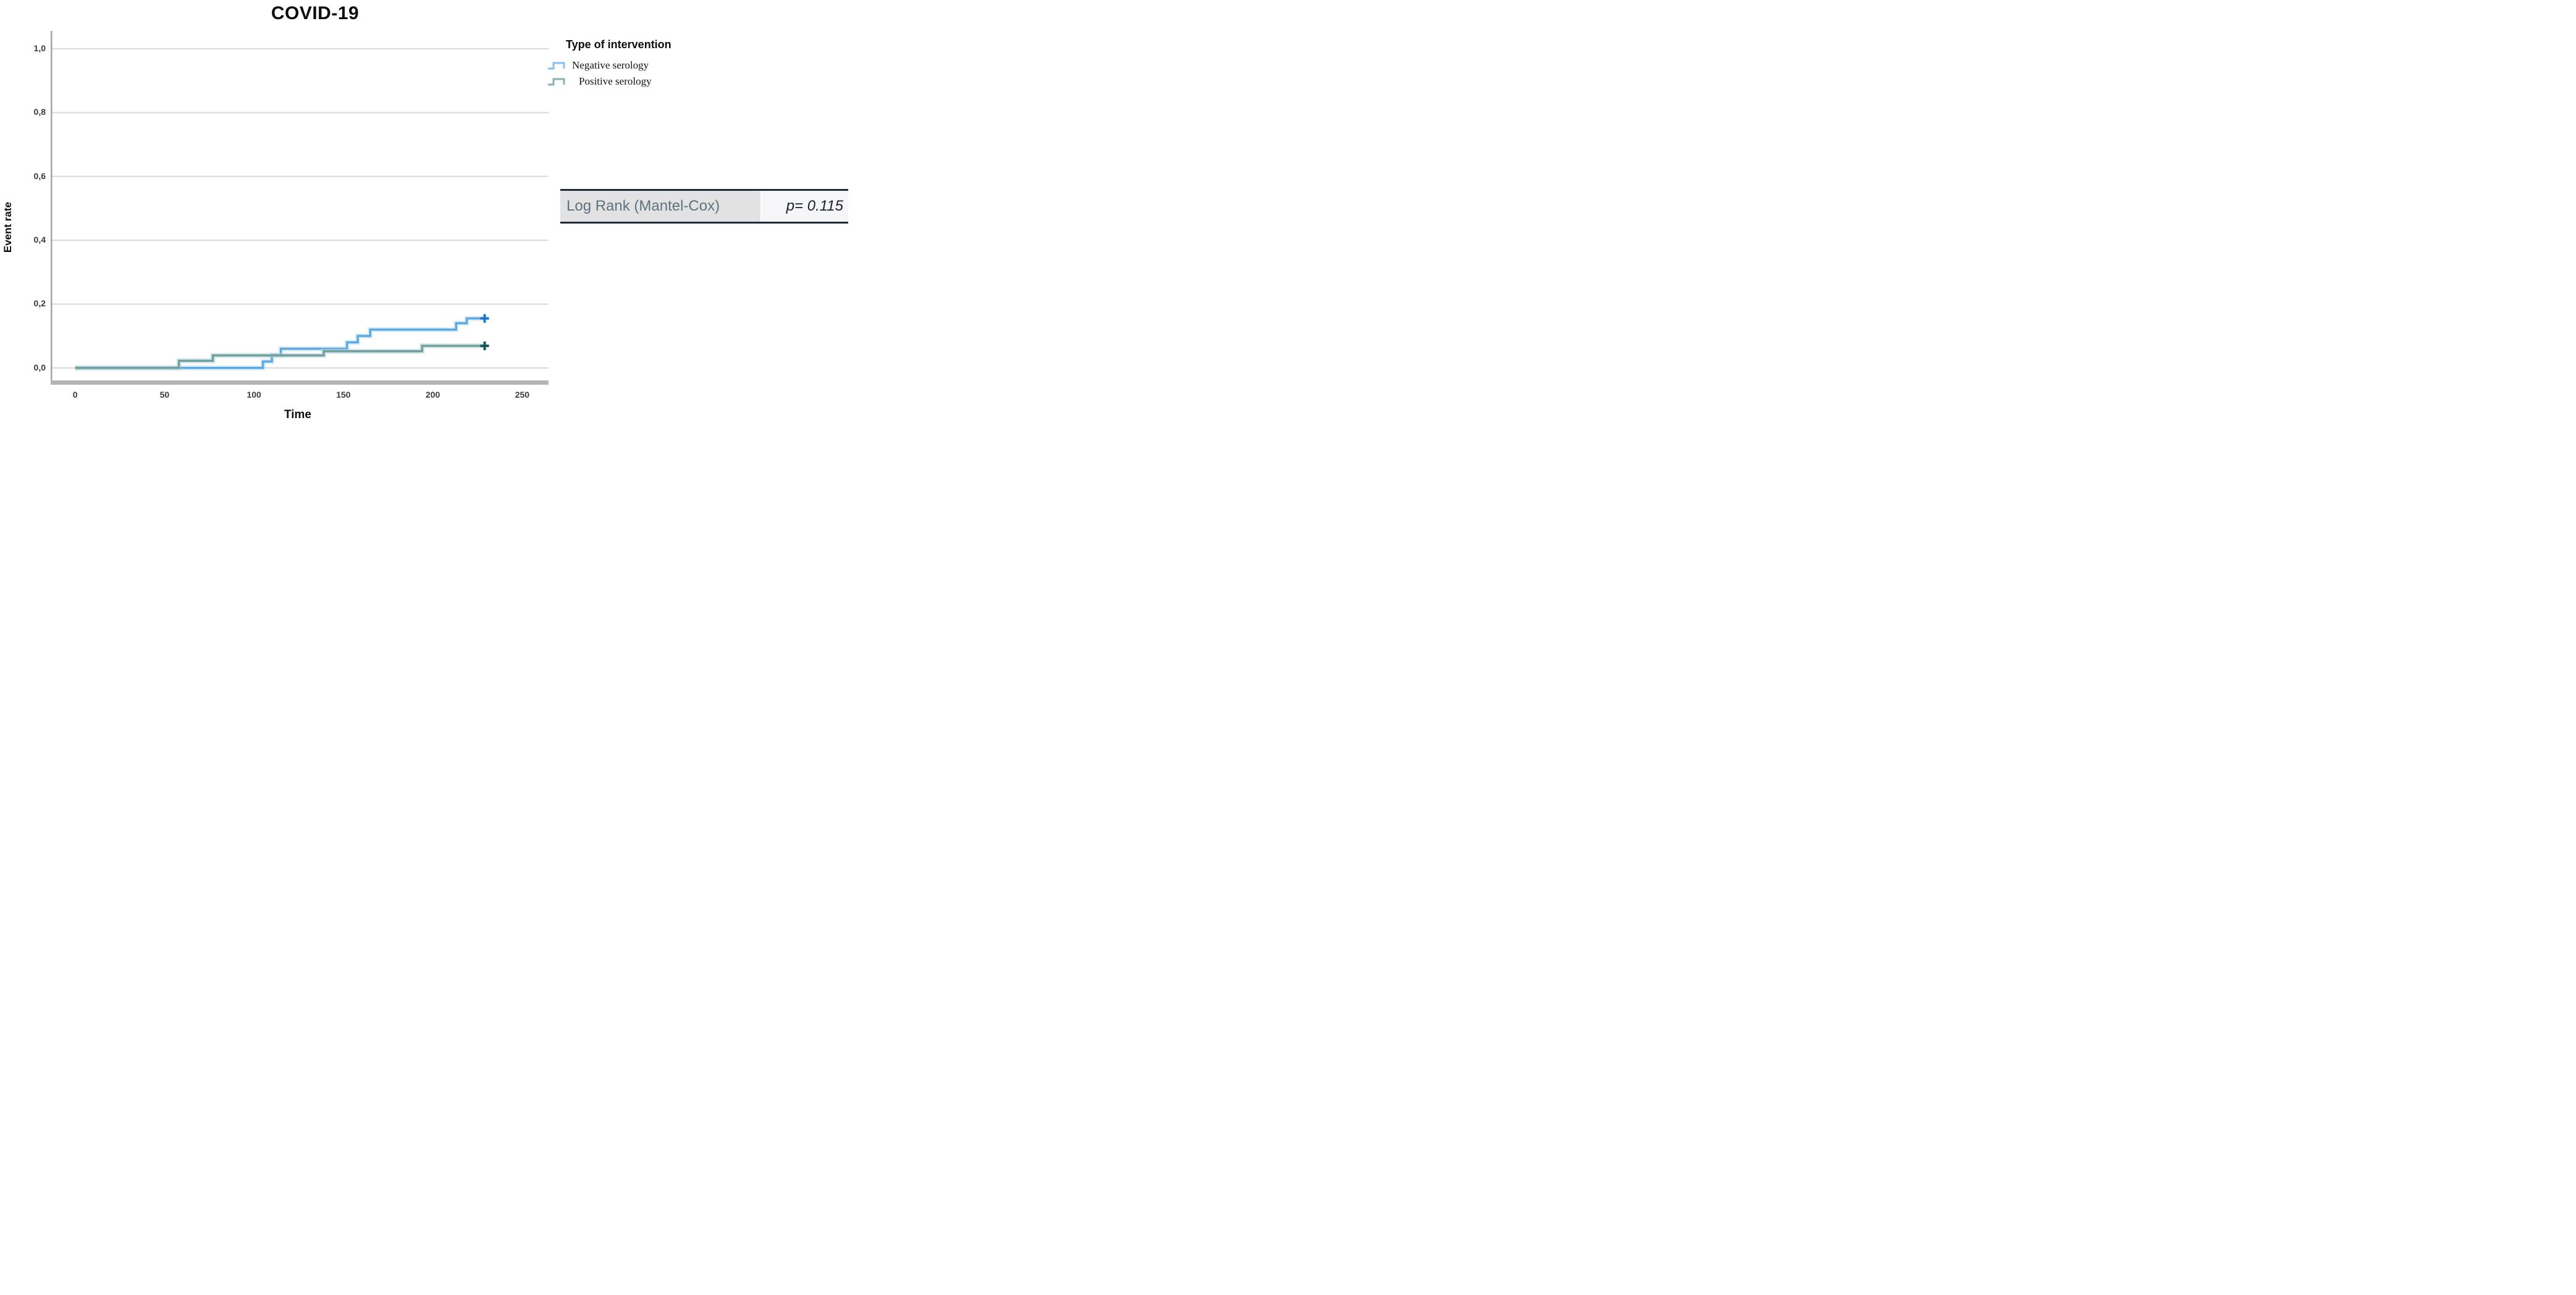 This screenshot has width=2576, height=1295. Describe the element at coordinates (660, 206) in the screenshot. I see `log-rank-test-label: Log Rank (Mantel-Cox)` at that location.